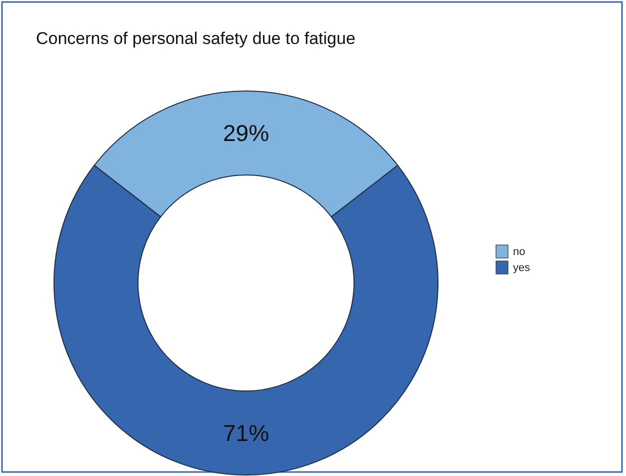 This screenshot has width=626, height=476. What do you see at coordinates (196, 38) in the screenshot?
I see `chart-title: Concerns of personal safety due to fatigue` at bounding box center [196, 38].